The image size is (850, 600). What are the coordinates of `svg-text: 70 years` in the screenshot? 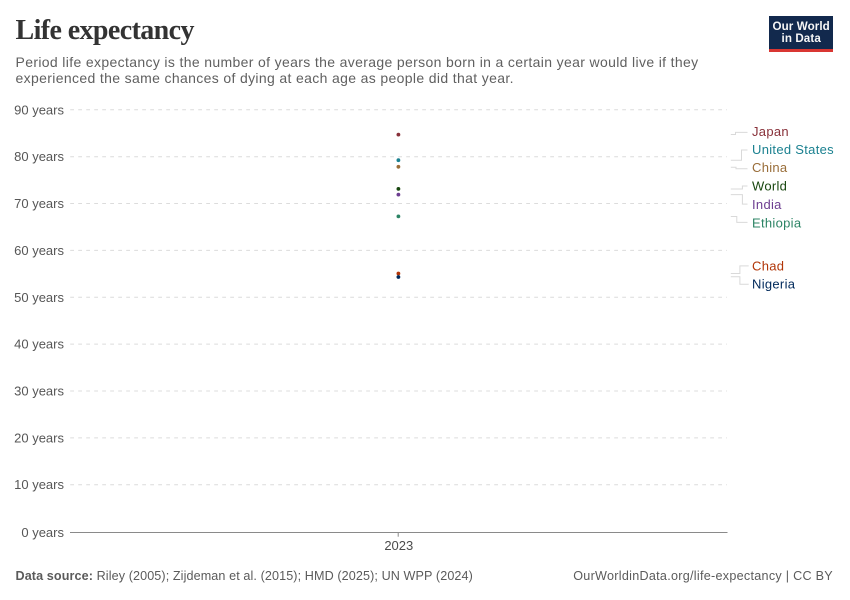 It's located at (39, 203).